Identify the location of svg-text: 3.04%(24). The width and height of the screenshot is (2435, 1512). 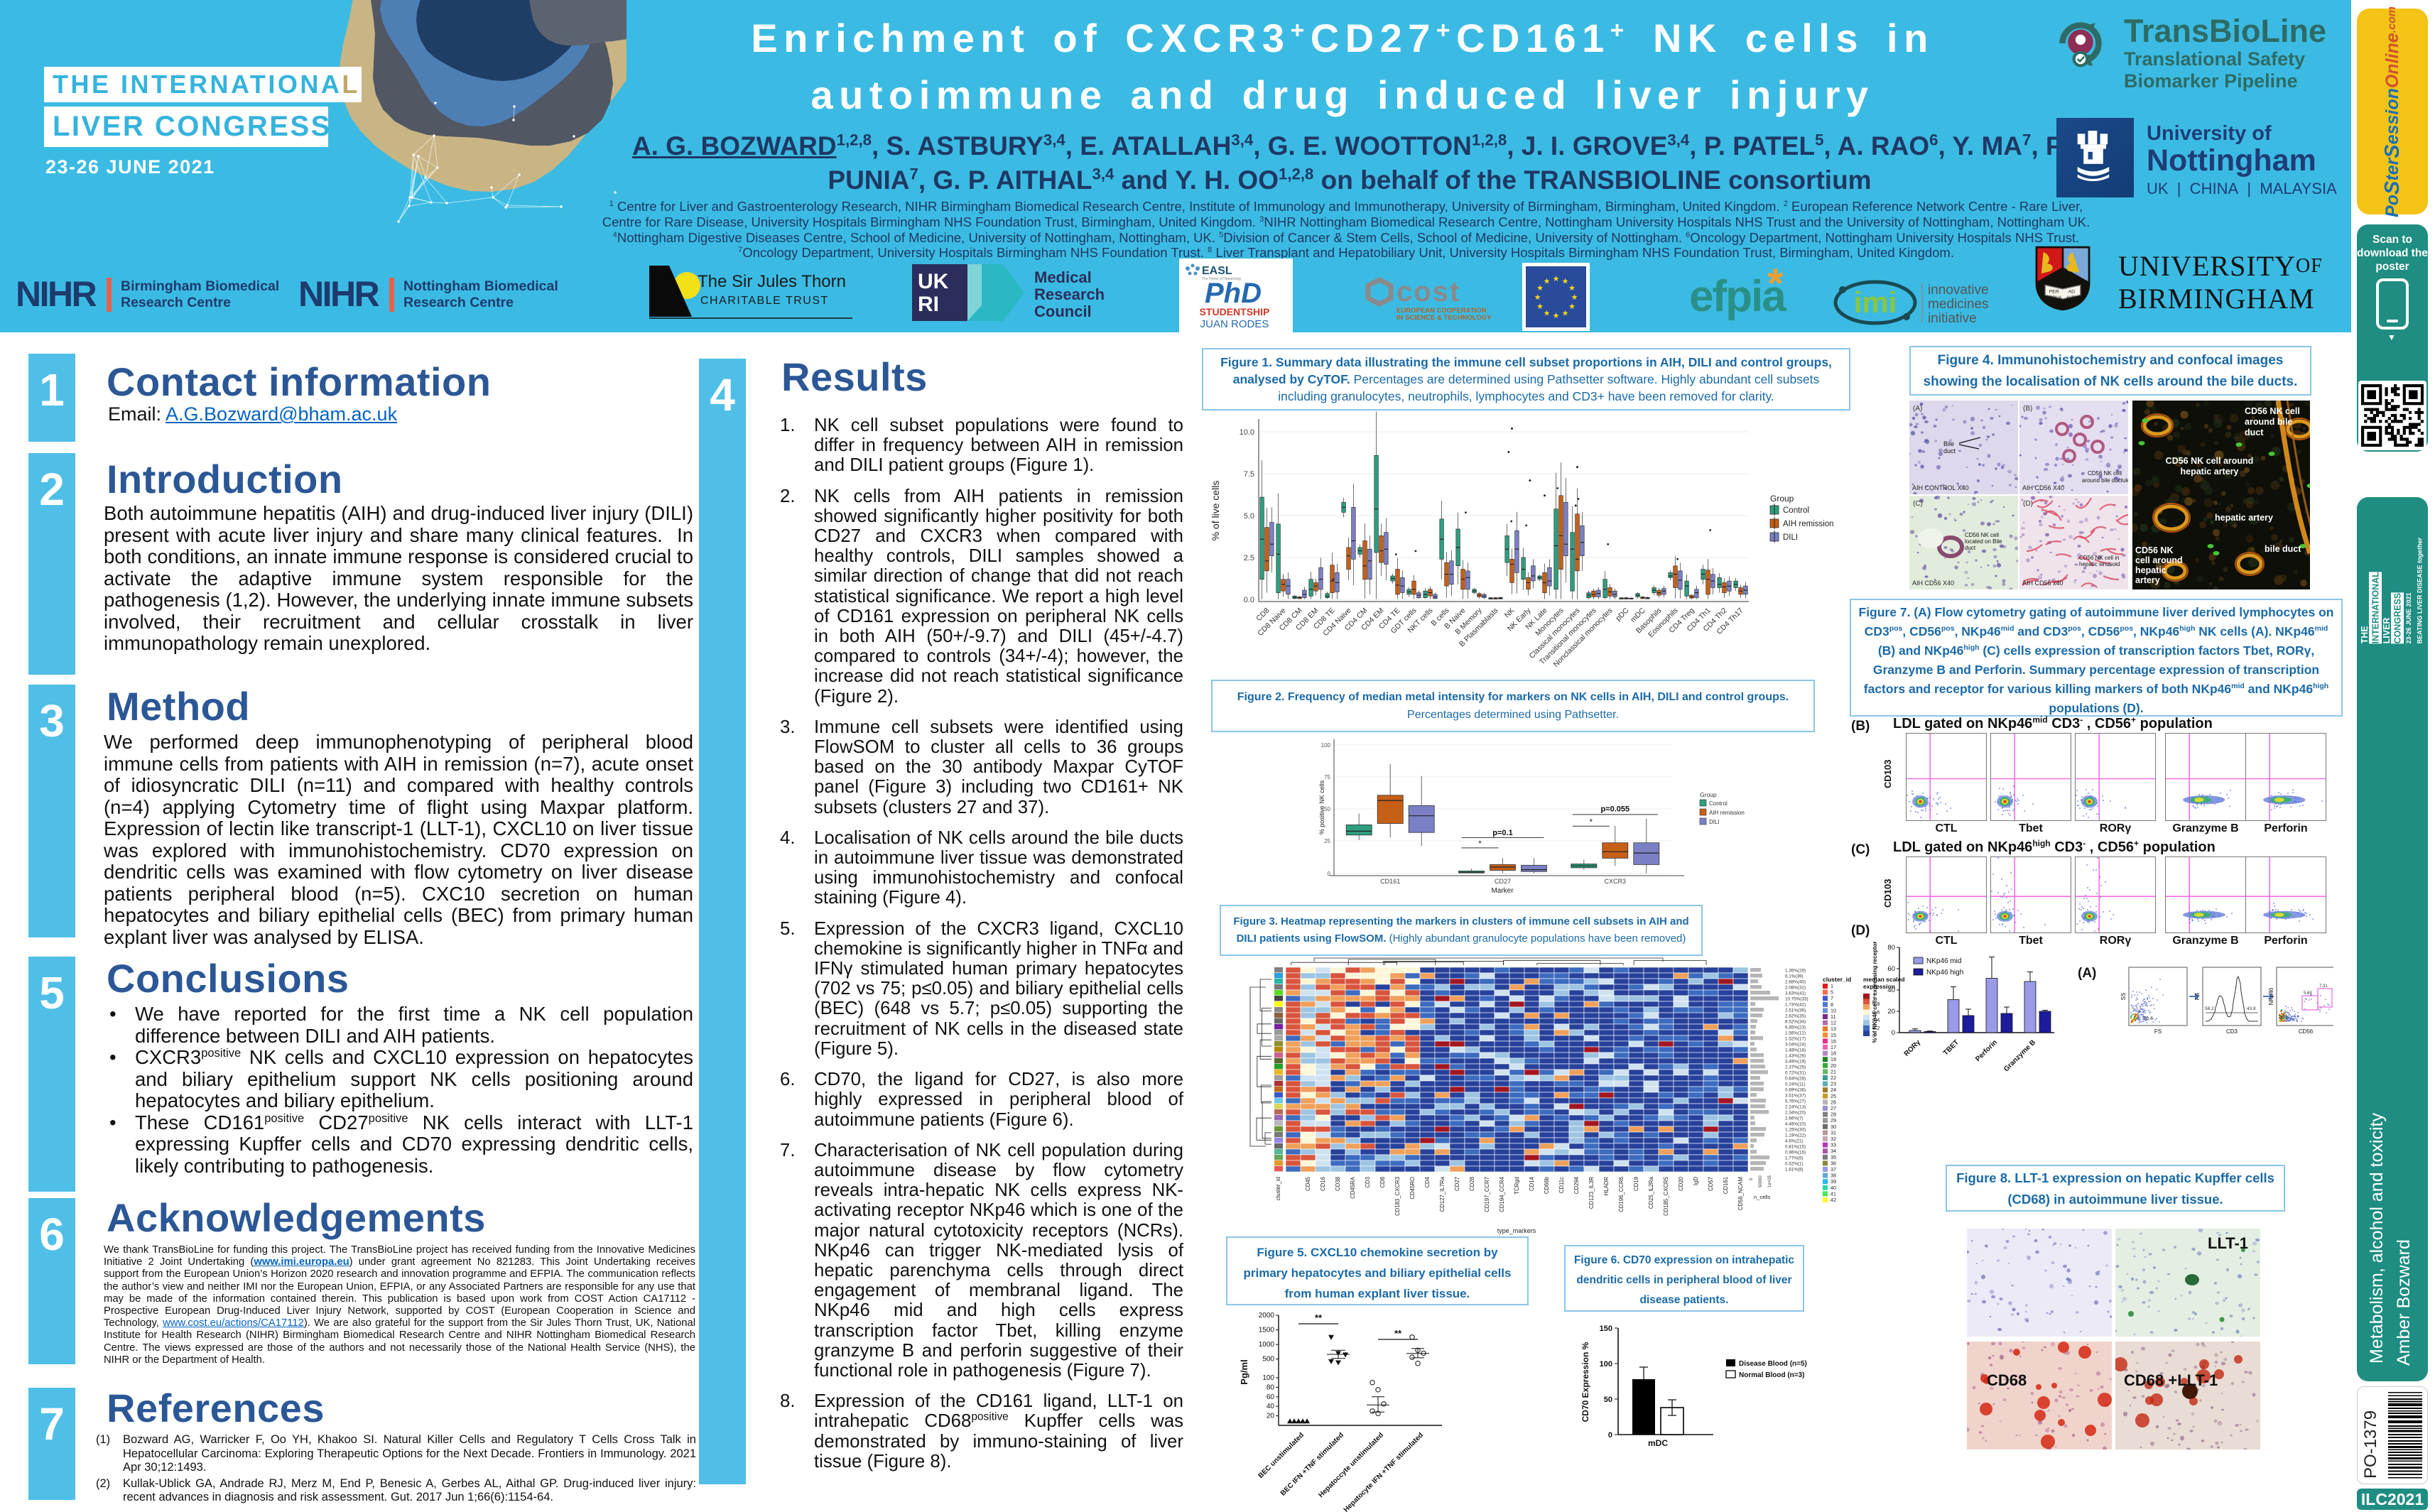
(1795, 1044).